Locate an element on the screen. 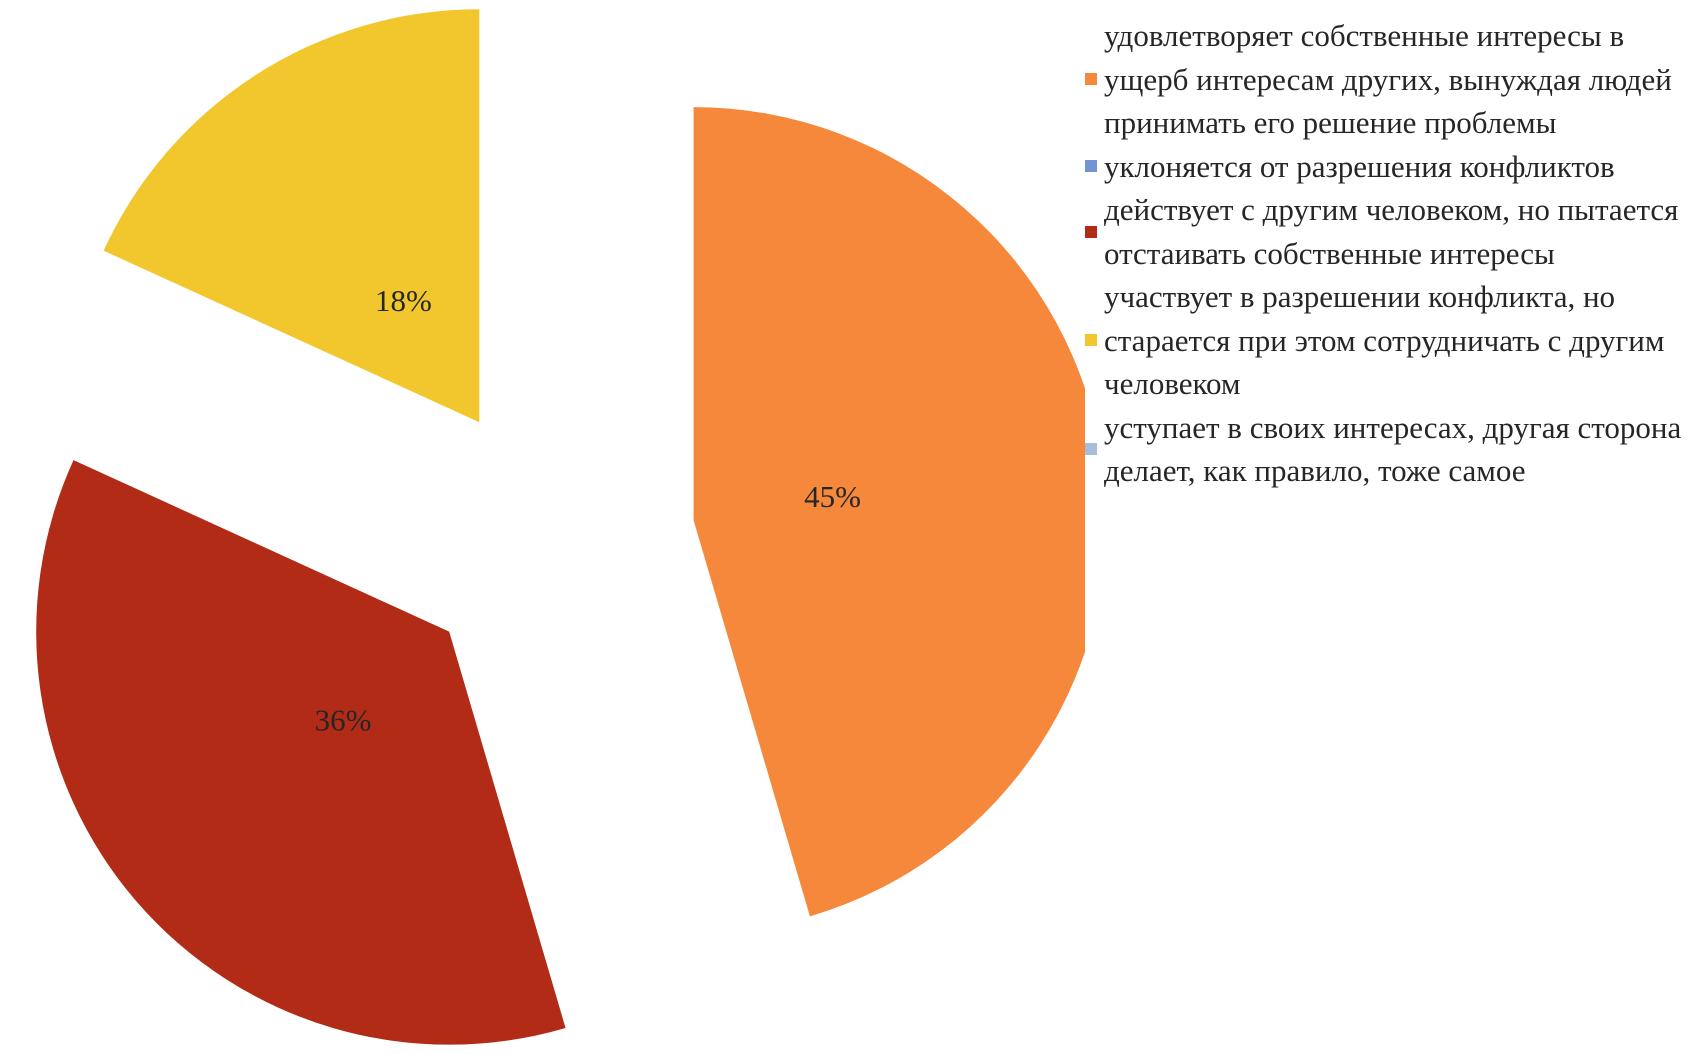 The image size is (1702, 1055). legend-label: уклоняется от разрешения конфликтов is located at coordinates (1359, 166).